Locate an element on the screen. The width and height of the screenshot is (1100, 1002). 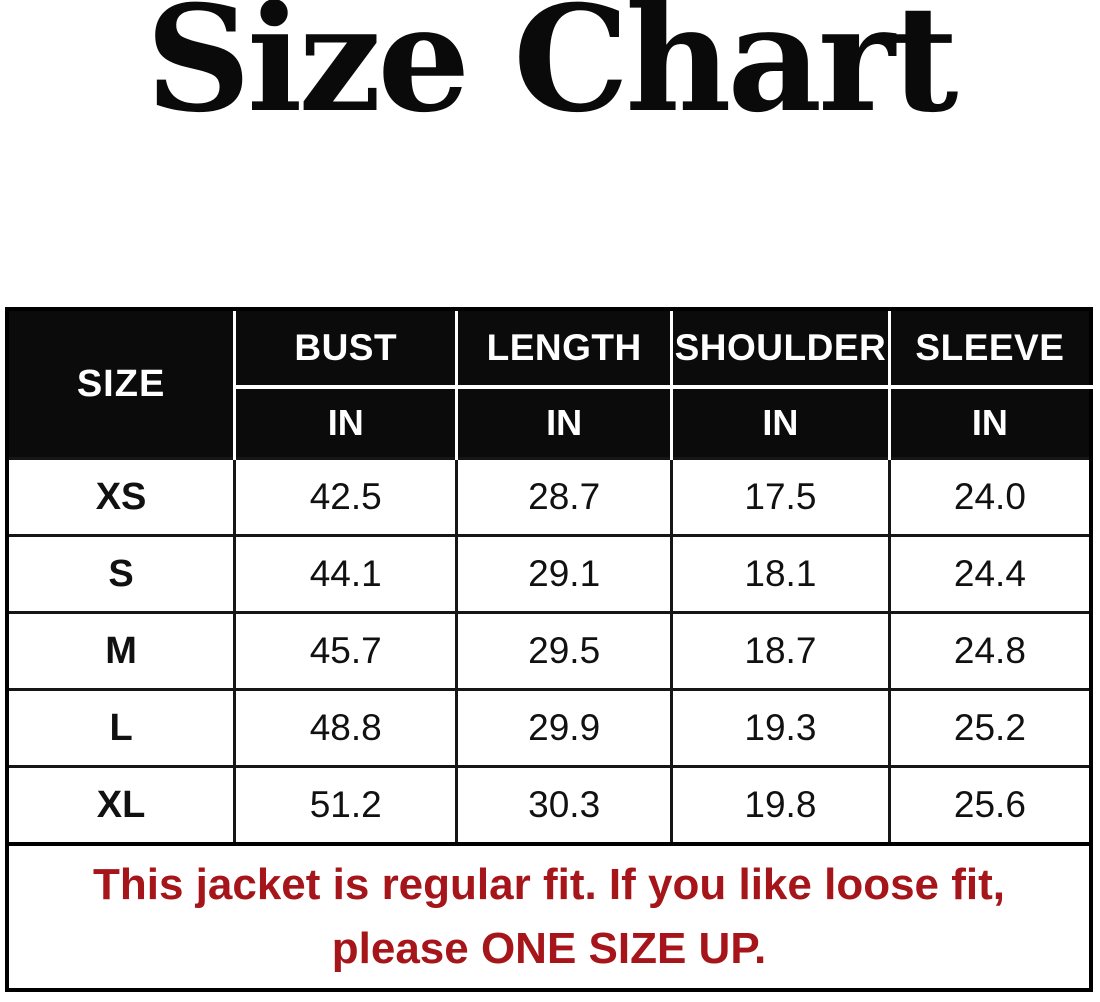
cell-sleeve: 24.8 is located at coordinates (990, 651).